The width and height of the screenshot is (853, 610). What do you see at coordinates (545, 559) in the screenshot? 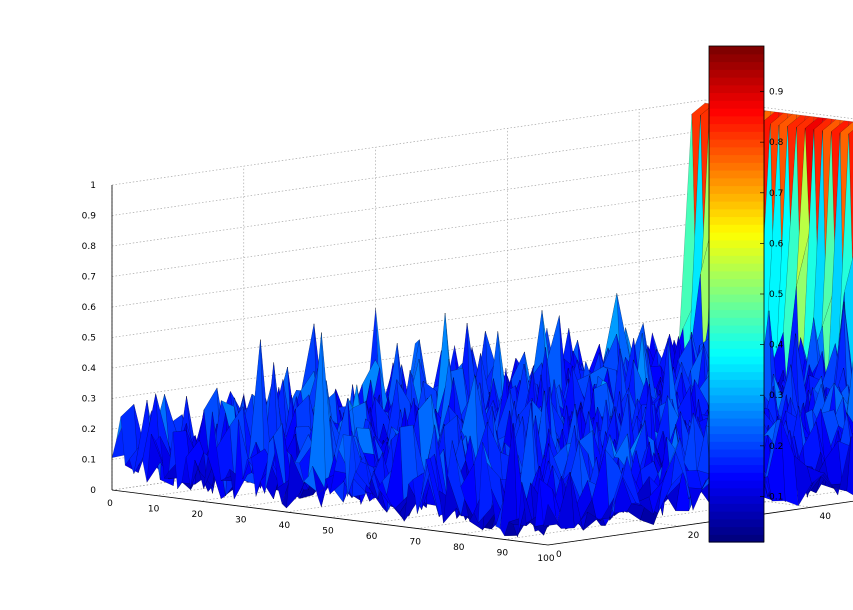
I see `x-tick-label: 100` at bounding box center [545, 559].